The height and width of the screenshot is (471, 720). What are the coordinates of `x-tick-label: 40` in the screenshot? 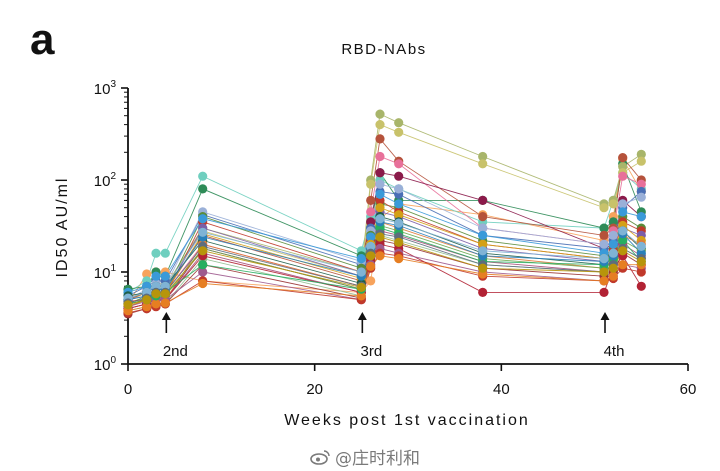 It's located at (501, 389).